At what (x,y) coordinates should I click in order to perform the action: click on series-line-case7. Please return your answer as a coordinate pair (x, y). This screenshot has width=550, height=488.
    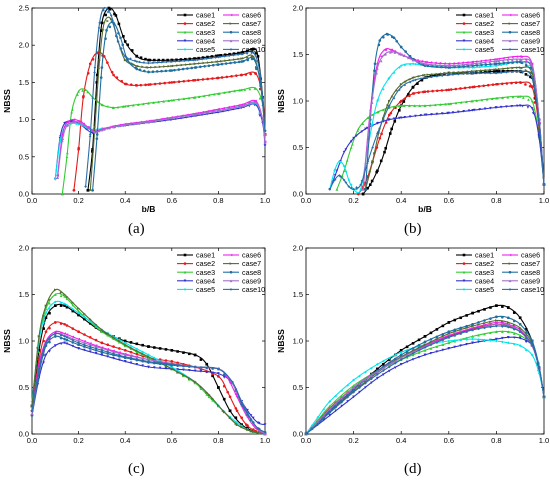
    Looking at the image, I should click on (177, 103).